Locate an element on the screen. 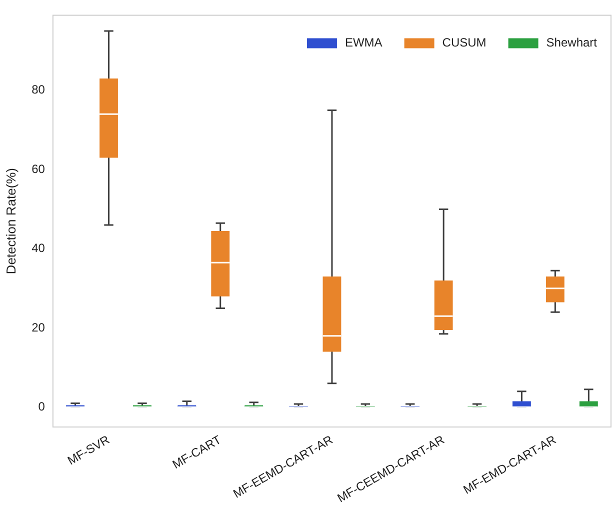 The width and height of the screenshot is (615, 512). legend-label: Shewhart is located at coordinates (572, 43).